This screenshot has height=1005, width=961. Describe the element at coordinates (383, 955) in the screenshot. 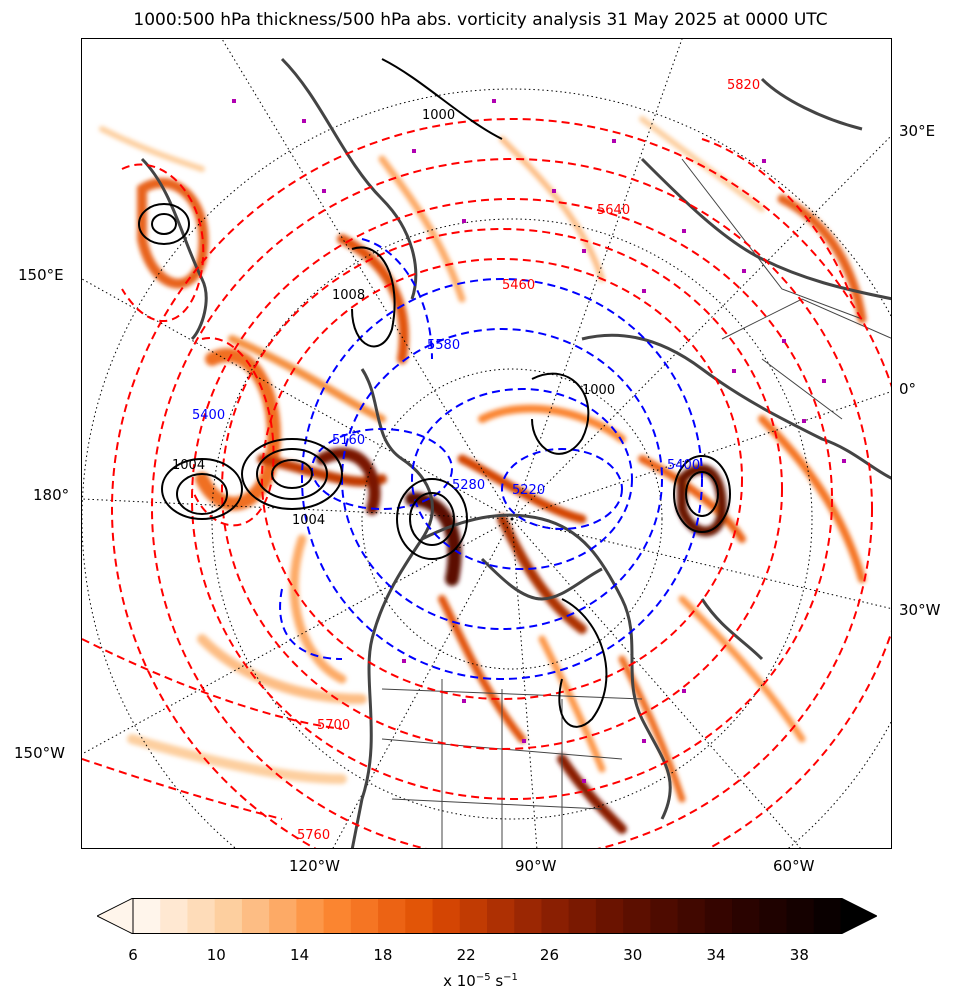

I see `colorbar-tick-label: 18` at that location.